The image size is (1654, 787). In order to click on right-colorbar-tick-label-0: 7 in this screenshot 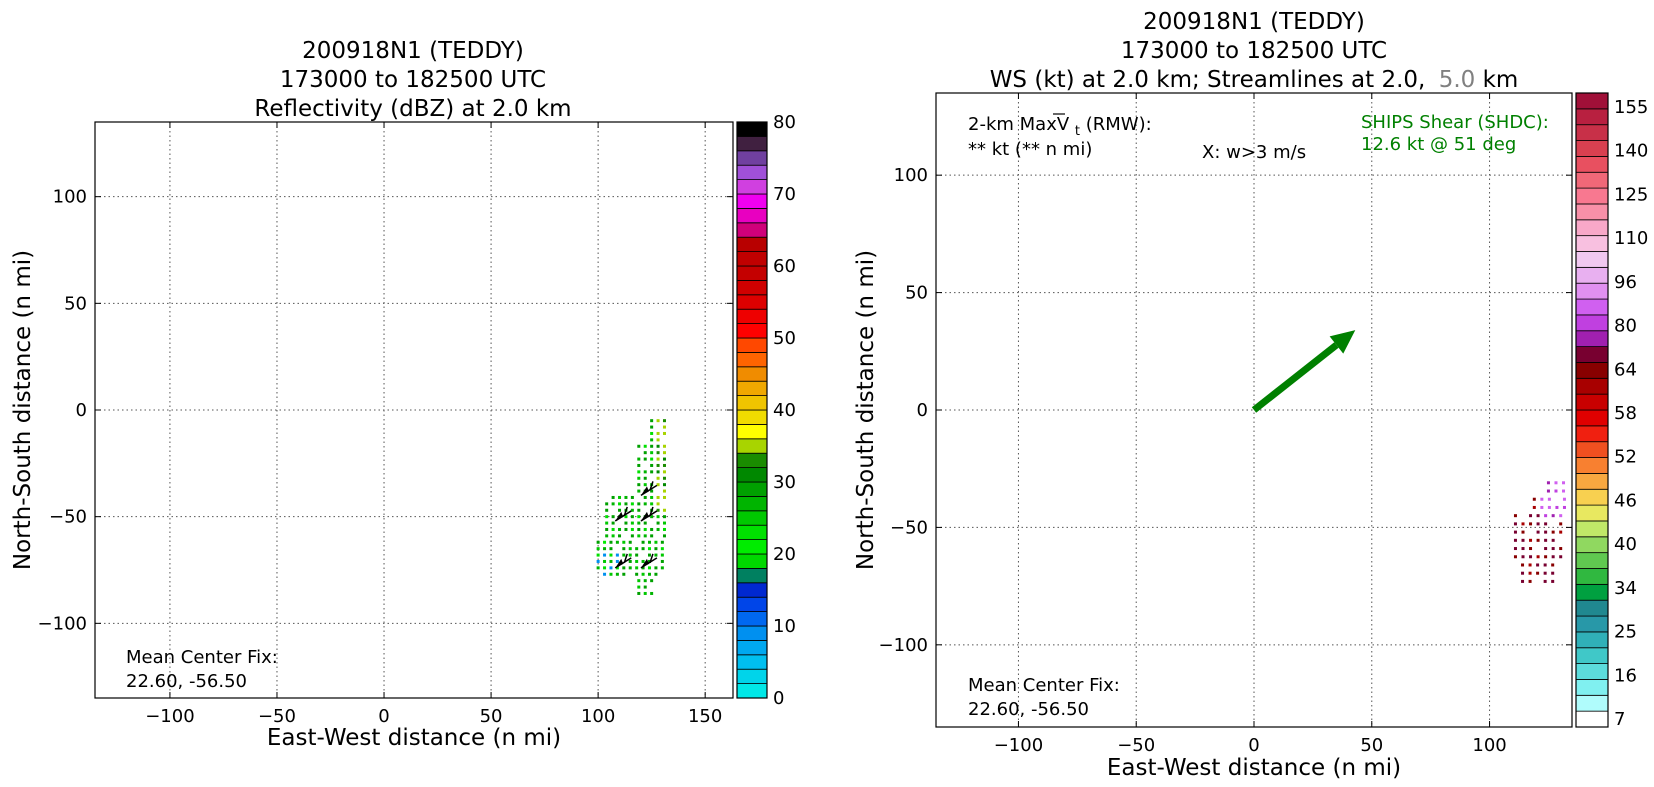, I will do `click(1619, 719)`.